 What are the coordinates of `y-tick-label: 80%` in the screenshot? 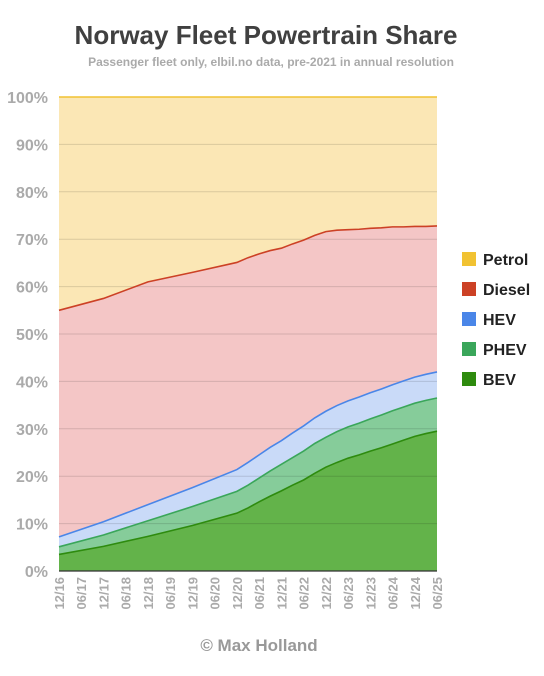 It's located at (32, 193).